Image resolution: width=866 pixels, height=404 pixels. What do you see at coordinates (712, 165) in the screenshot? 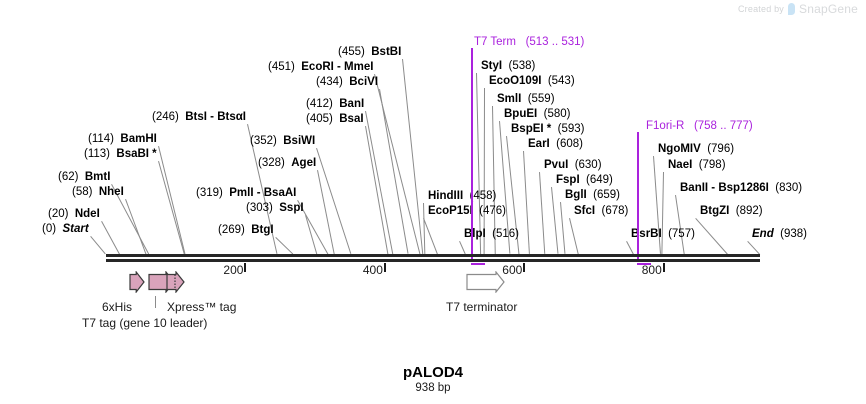
I see `site-position: (798)` at bounding box center [712, 165].